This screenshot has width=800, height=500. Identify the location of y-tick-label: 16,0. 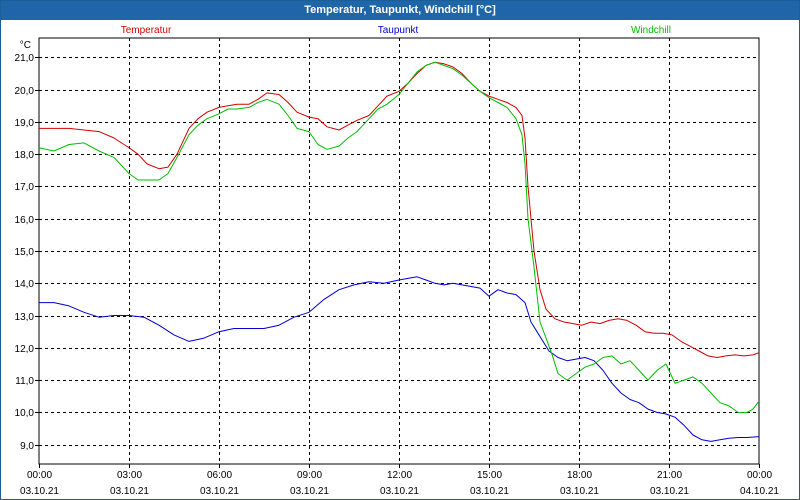
(25, 220).